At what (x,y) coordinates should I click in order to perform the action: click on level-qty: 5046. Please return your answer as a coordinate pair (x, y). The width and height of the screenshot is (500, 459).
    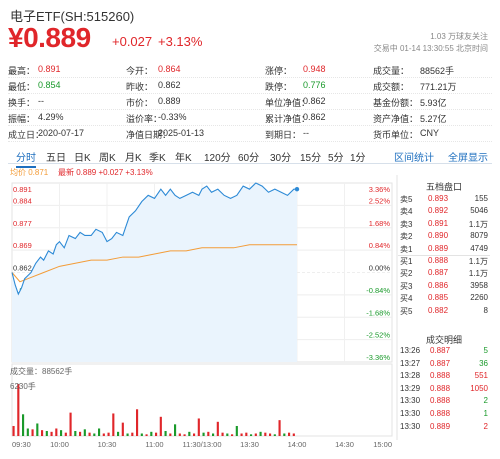
    Looking at the image, I should click on (479, 211).